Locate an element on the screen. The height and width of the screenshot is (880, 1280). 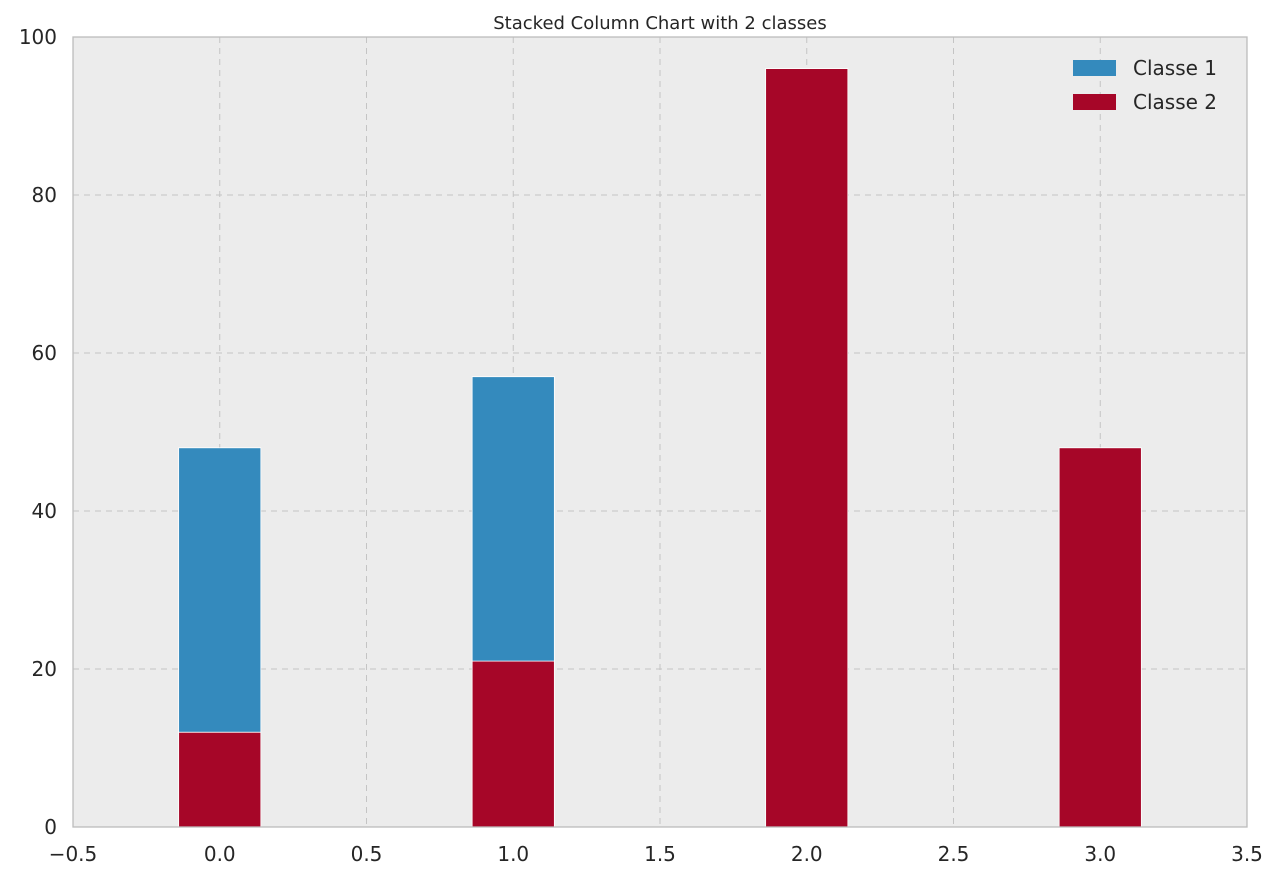
y-tick-label: 80 is located at coordinates (44, 195).